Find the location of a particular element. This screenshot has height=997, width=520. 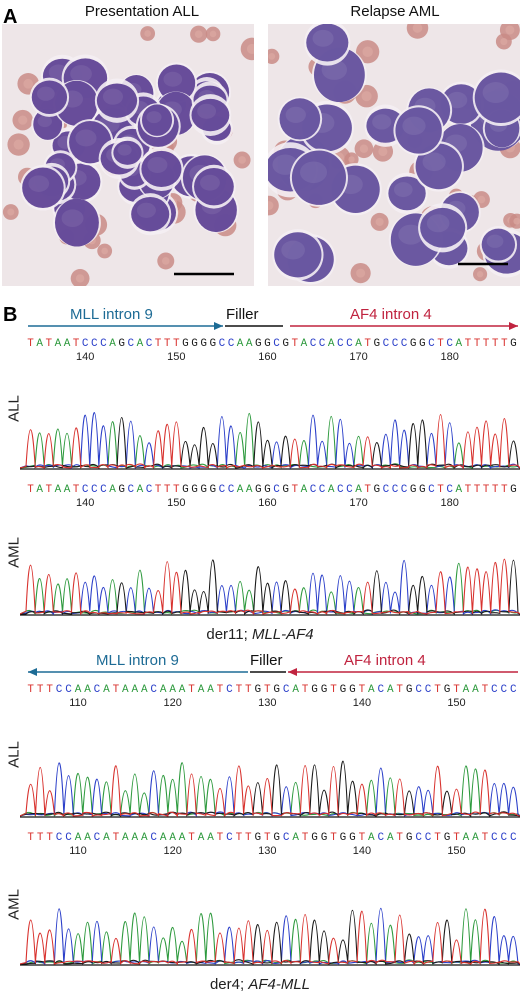

trace-a is located at coordinates (270, 937).